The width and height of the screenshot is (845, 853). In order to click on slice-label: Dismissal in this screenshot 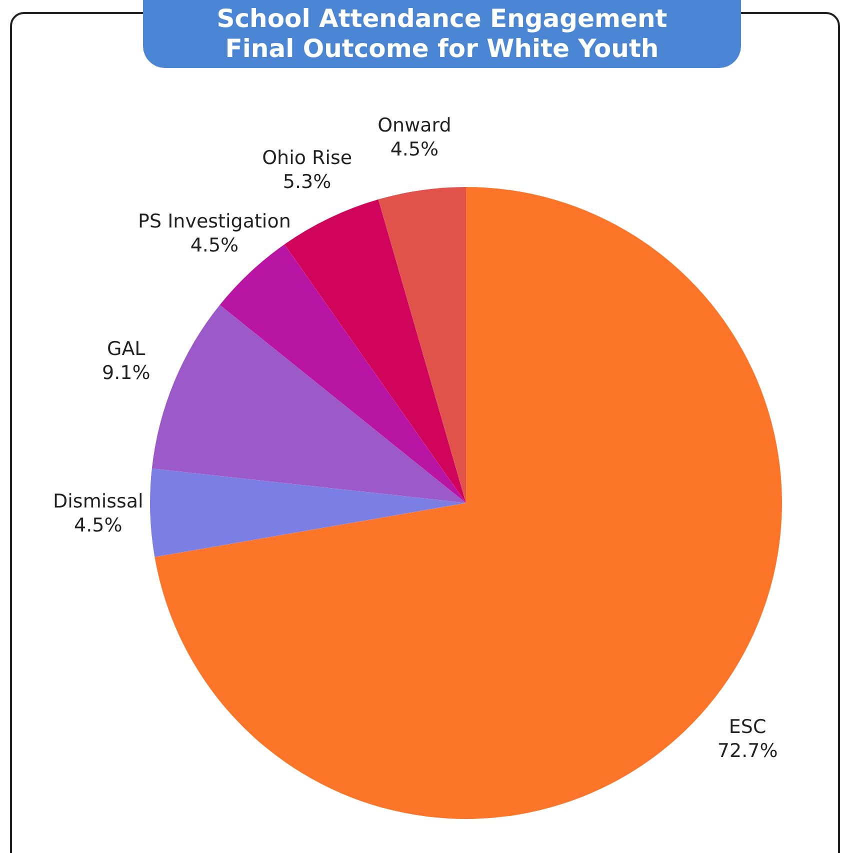, I will do `click(98, 501)`.